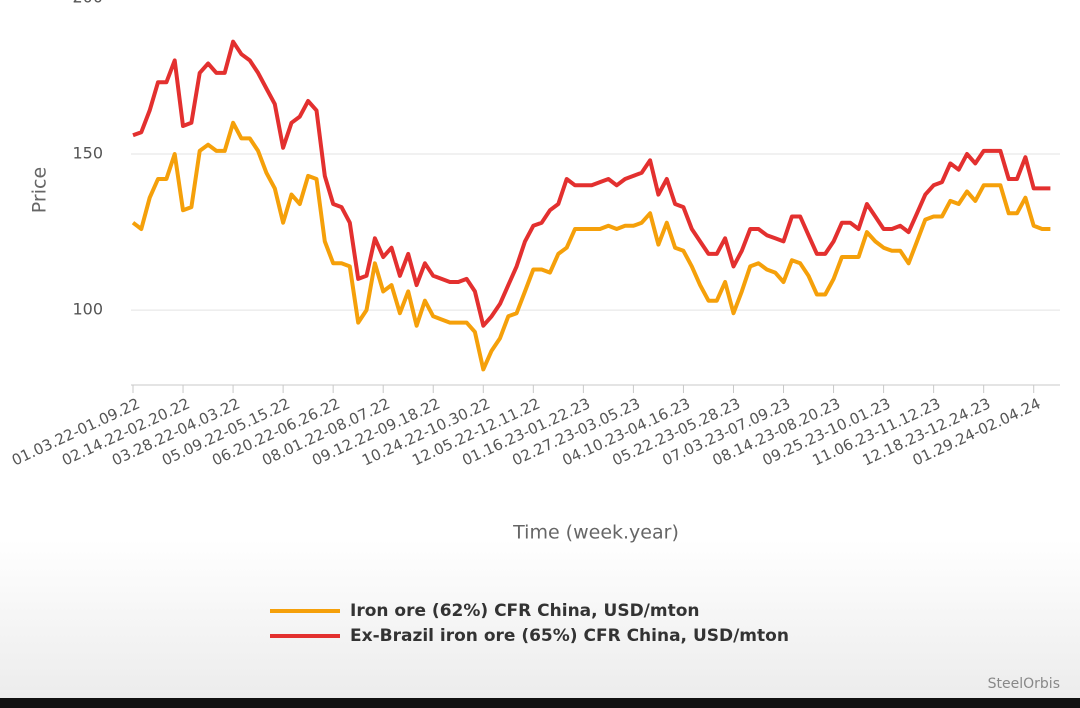 The image size is (1080, 708). I want to click on y-tick-label: 150, so click(87, 153).